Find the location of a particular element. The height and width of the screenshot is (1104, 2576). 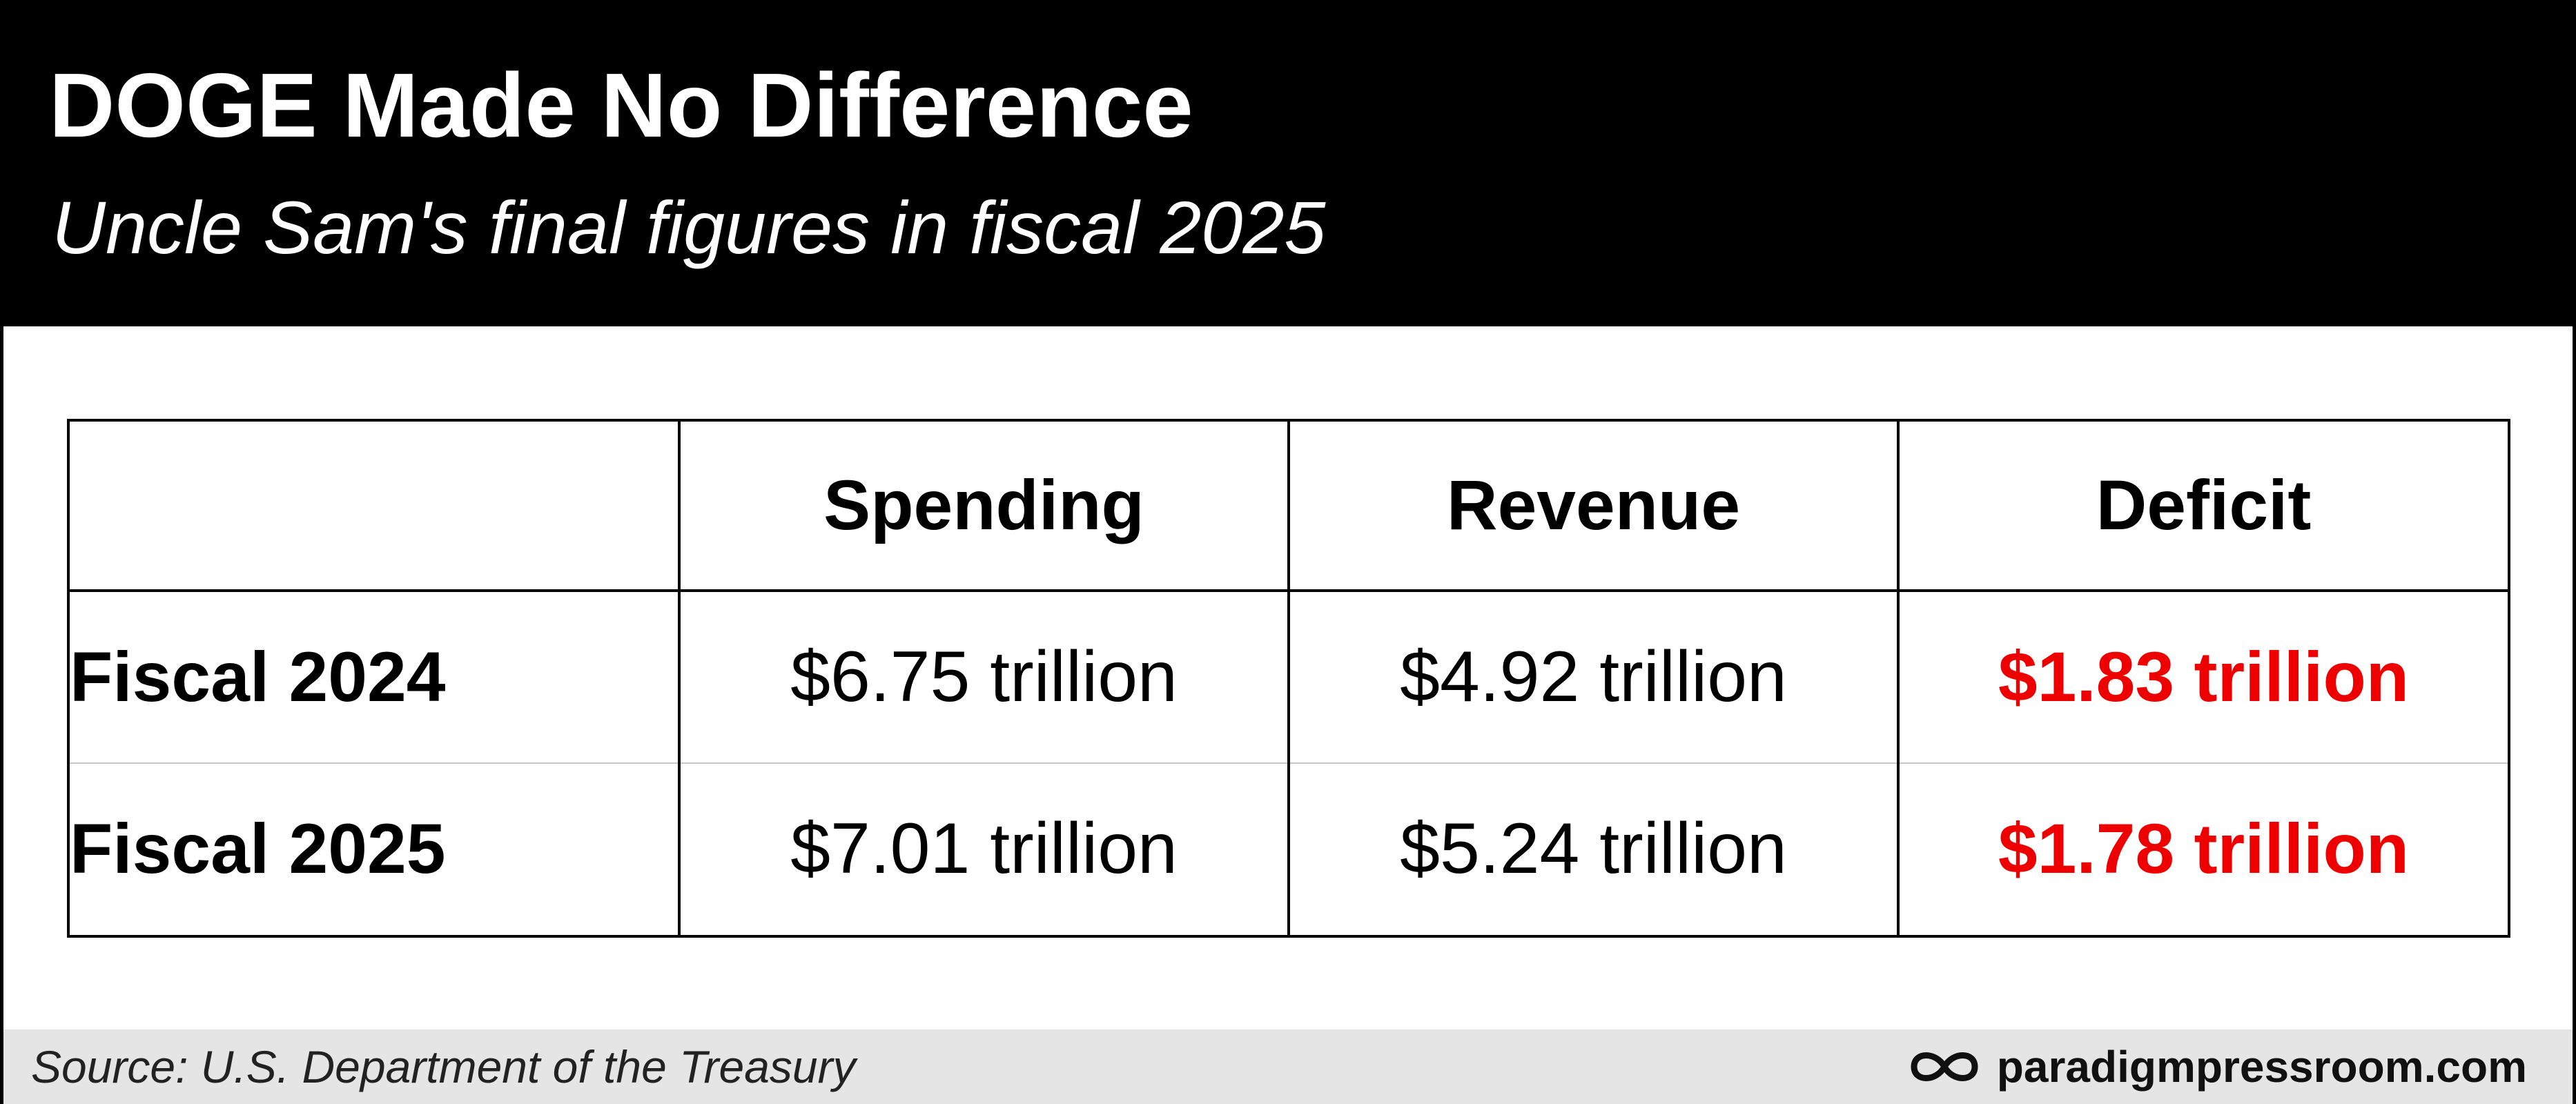

chart-subtitle: Uncle Sam's final figures in fiscal 2025 is located at coordinates (689, 227).